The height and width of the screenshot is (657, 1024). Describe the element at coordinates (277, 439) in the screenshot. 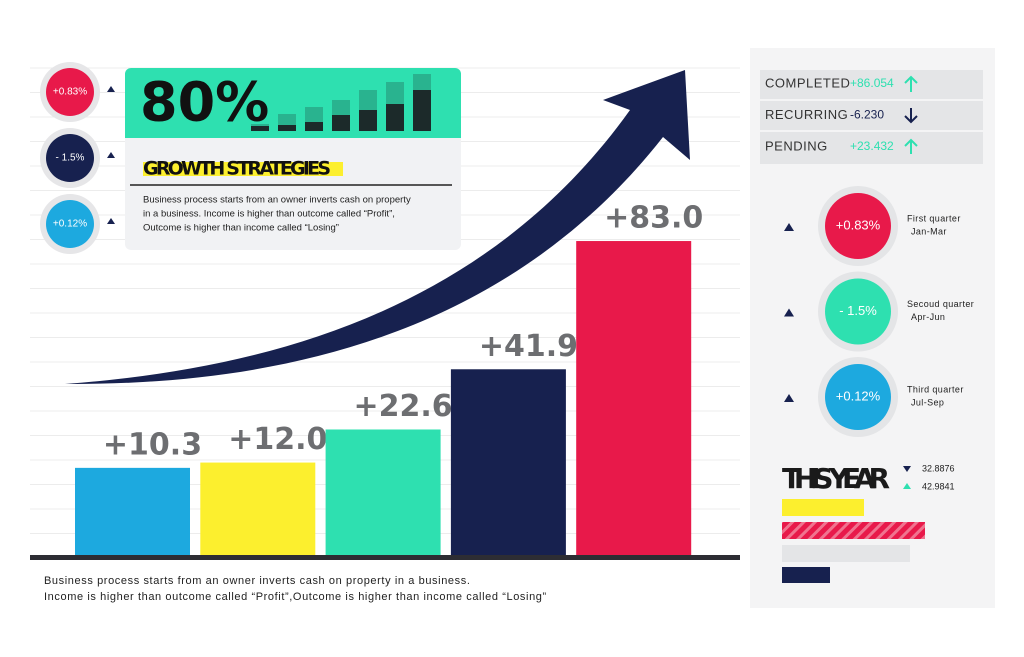

I see `value-label: +12.0` at that location.